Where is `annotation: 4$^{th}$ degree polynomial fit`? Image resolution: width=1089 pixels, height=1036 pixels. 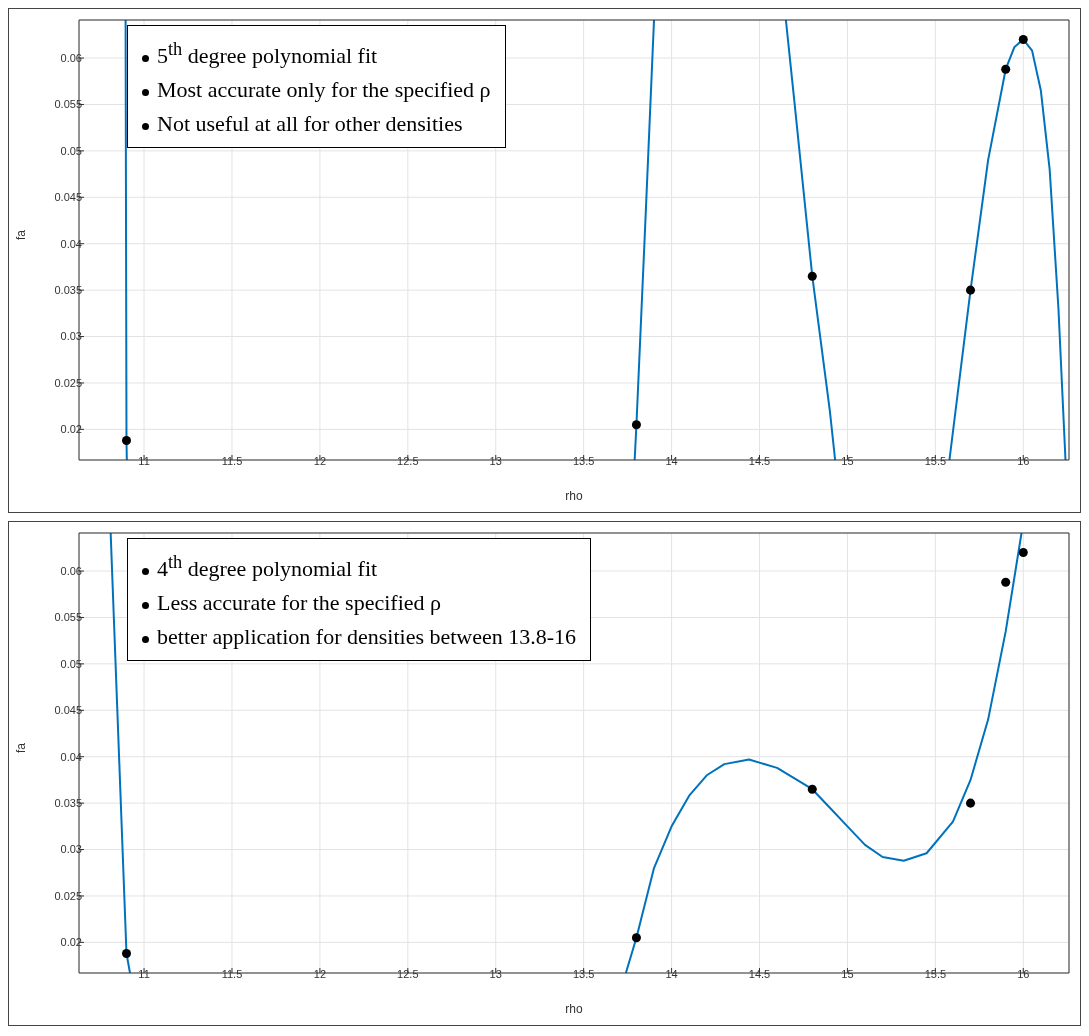 annotation: 4$^{th}$ degree polynomial fit is located at coordinates (267, 567).